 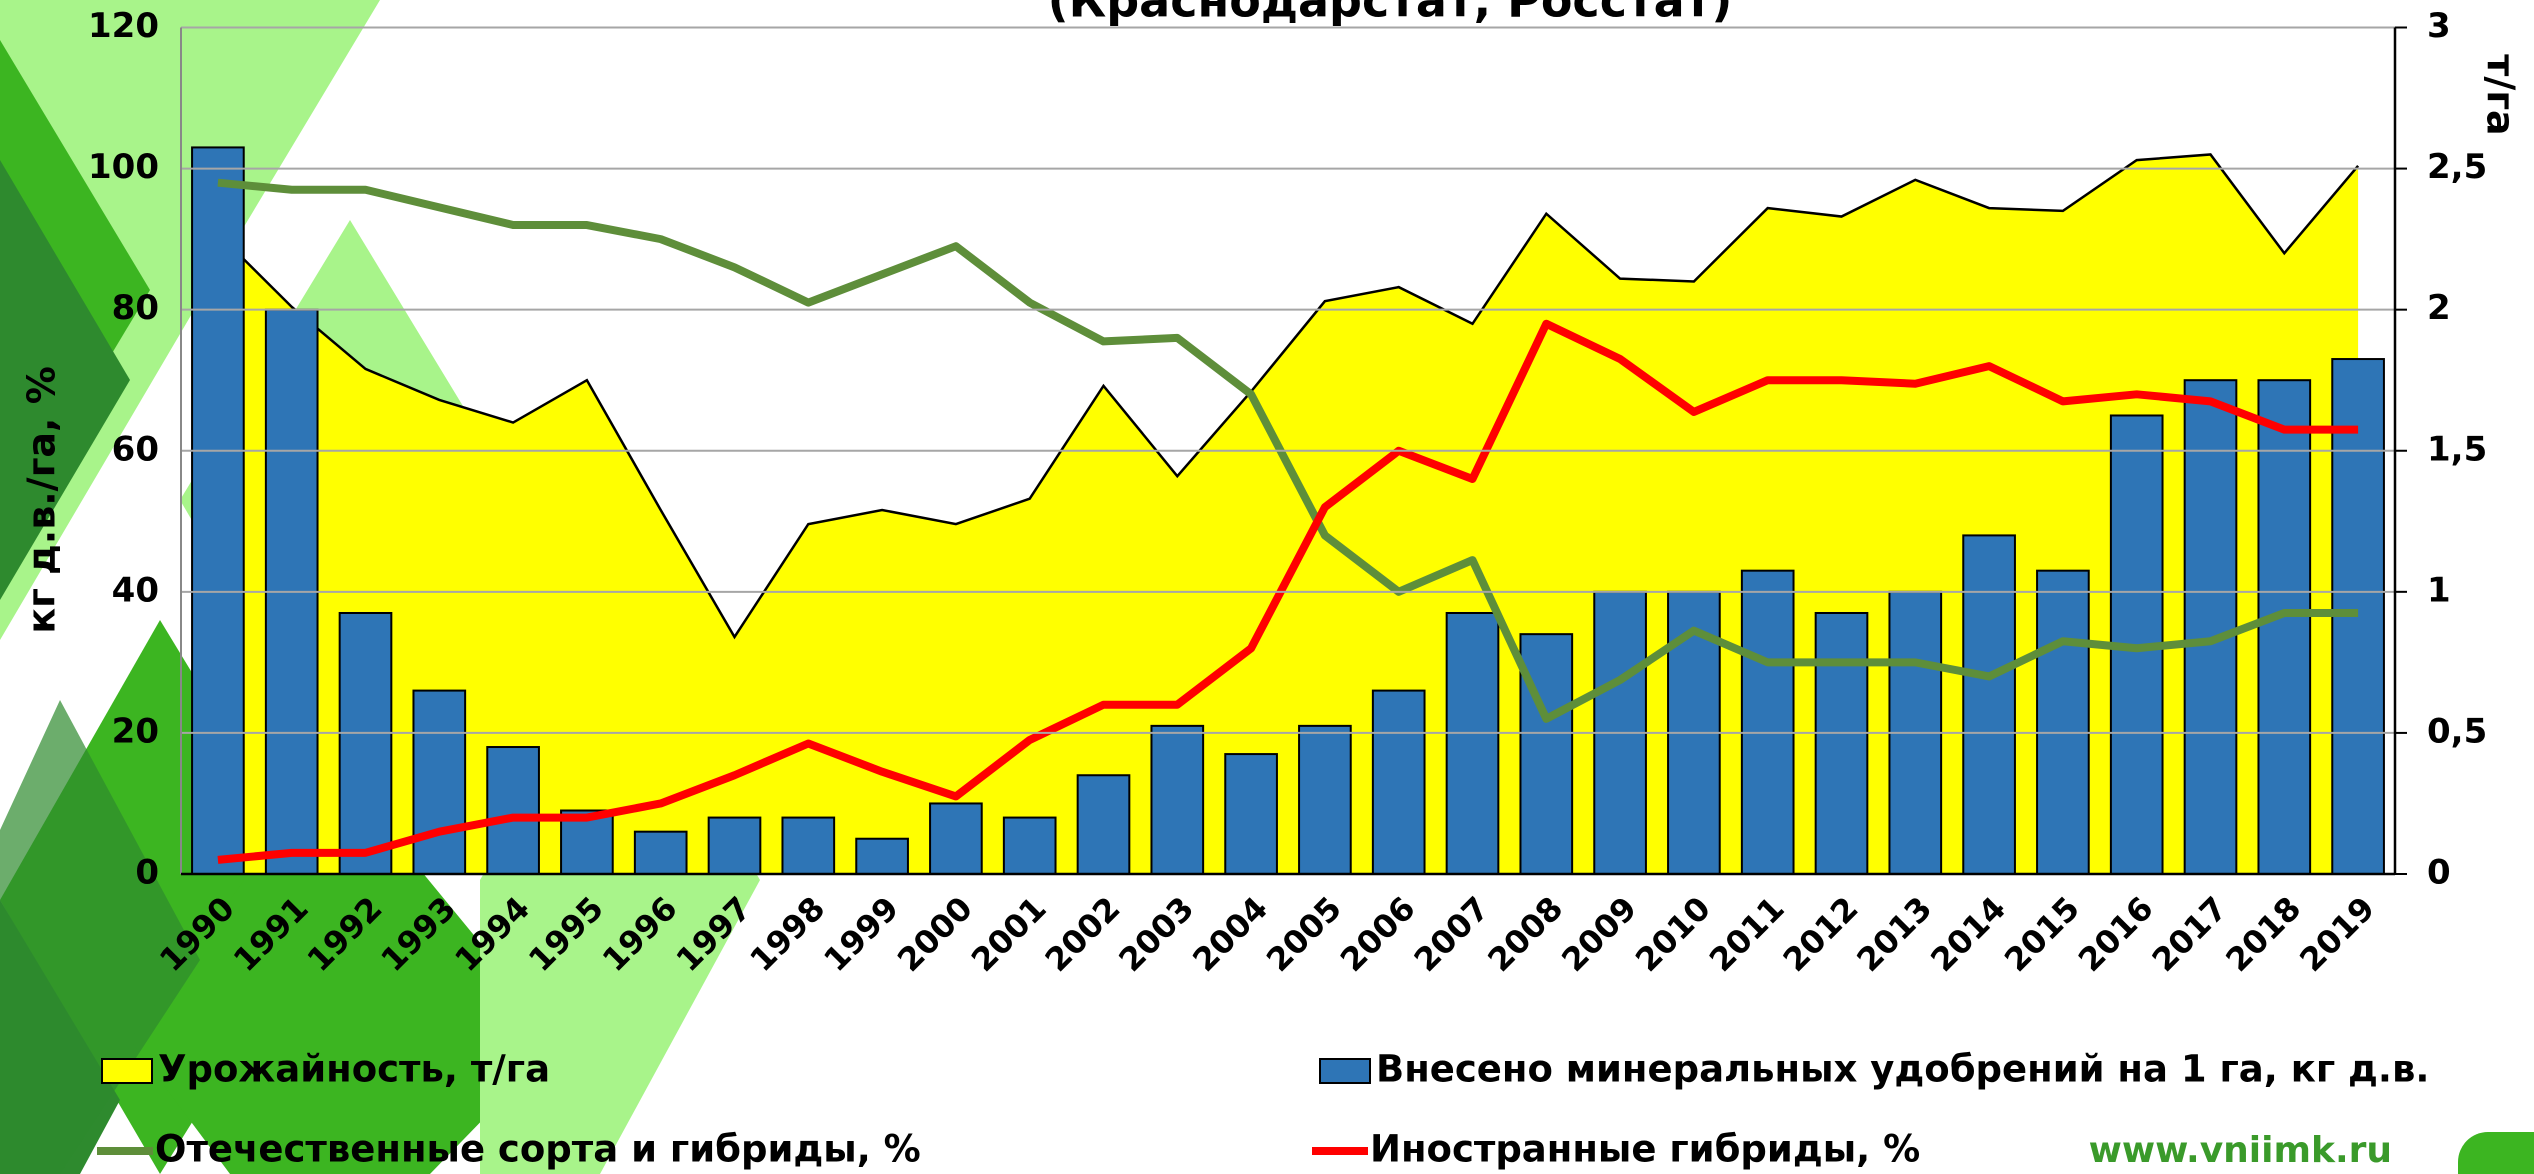 I want to click on y2-tick-label: 3, so click(x=2439, y=26).